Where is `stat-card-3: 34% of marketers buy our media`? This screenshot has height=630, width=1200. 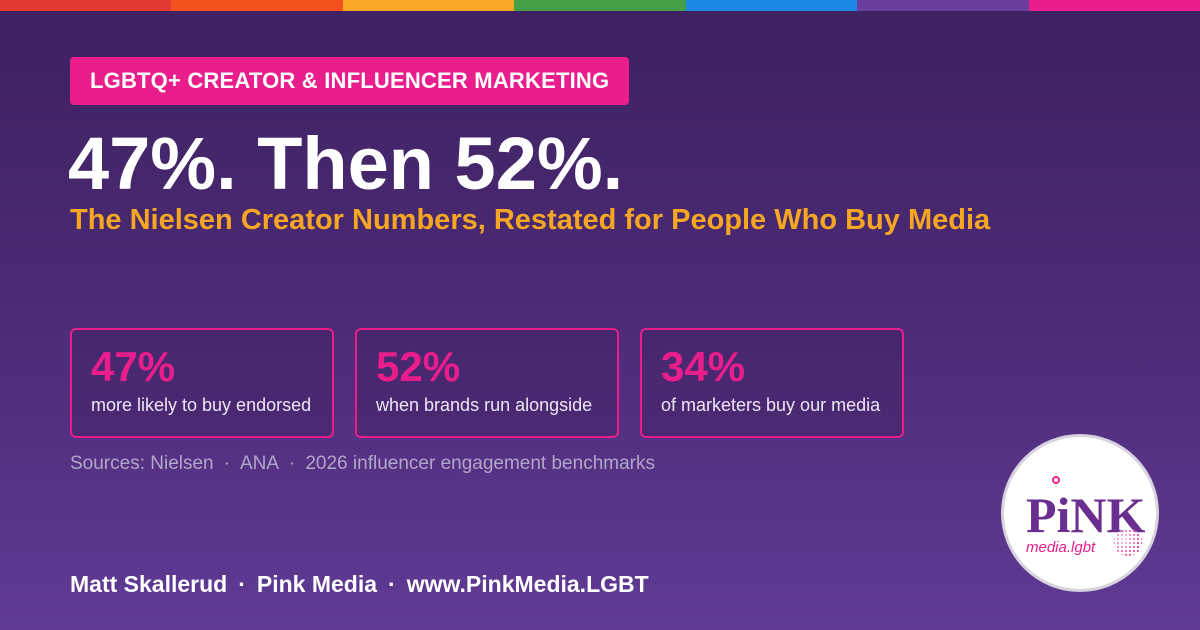 stat-card-3: 34% of marketers buy our media is located at coordinates (772, 383).